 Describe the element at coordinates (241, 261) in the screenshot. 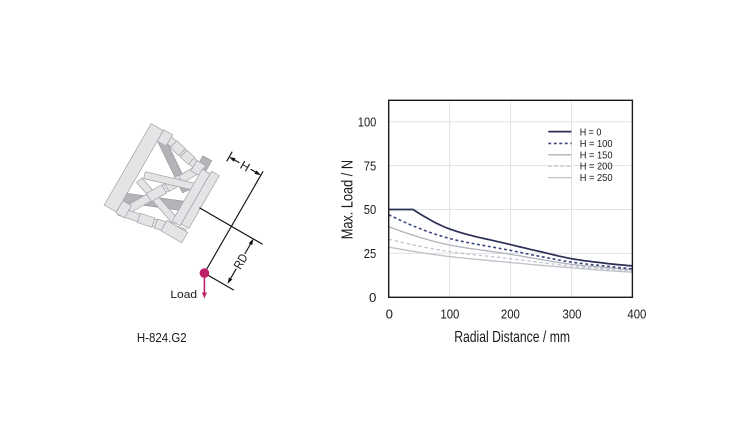

I see `svg-text: RD` at that location.